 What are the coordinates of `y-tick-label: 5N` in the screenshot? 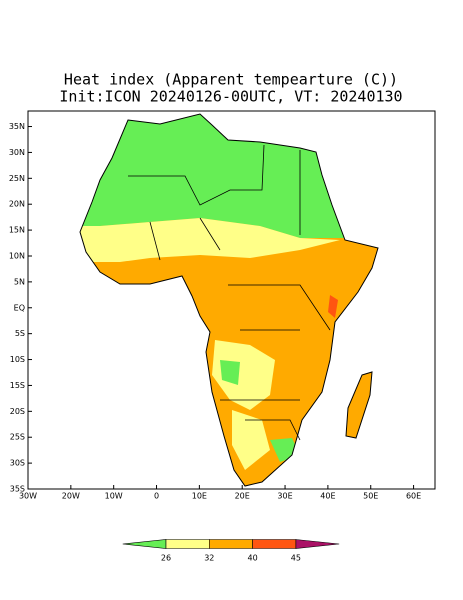 It's located at (19, 281).